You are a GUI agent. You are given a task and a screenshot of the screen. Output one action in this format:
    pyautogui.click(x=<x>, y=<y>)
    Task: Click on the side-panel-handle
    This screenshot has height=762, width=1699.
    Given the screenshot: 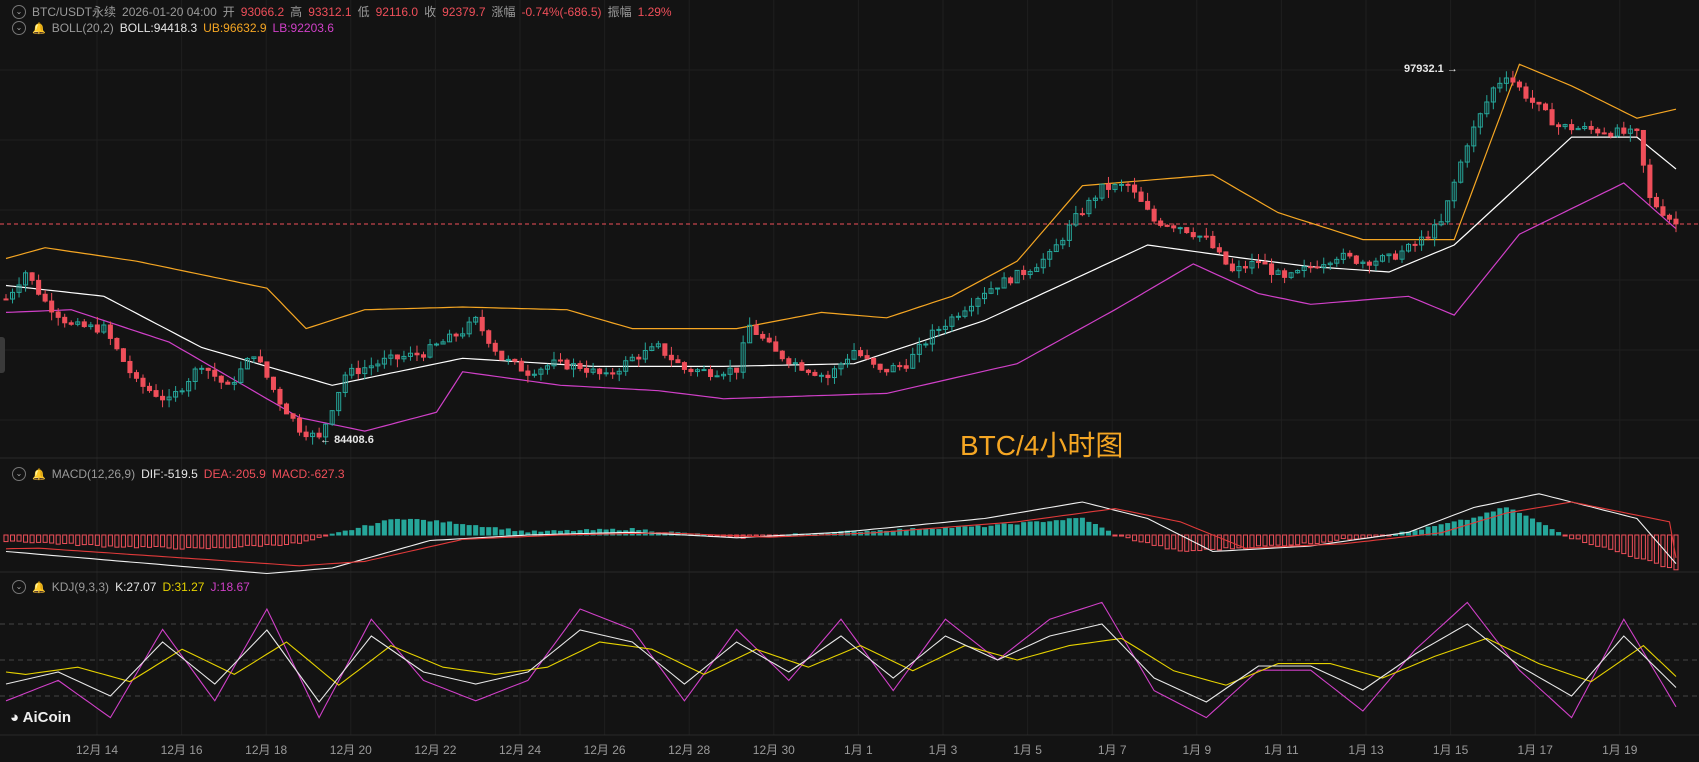 What is the action you would take?
    pyautogui.click(x=2, y=355)
    